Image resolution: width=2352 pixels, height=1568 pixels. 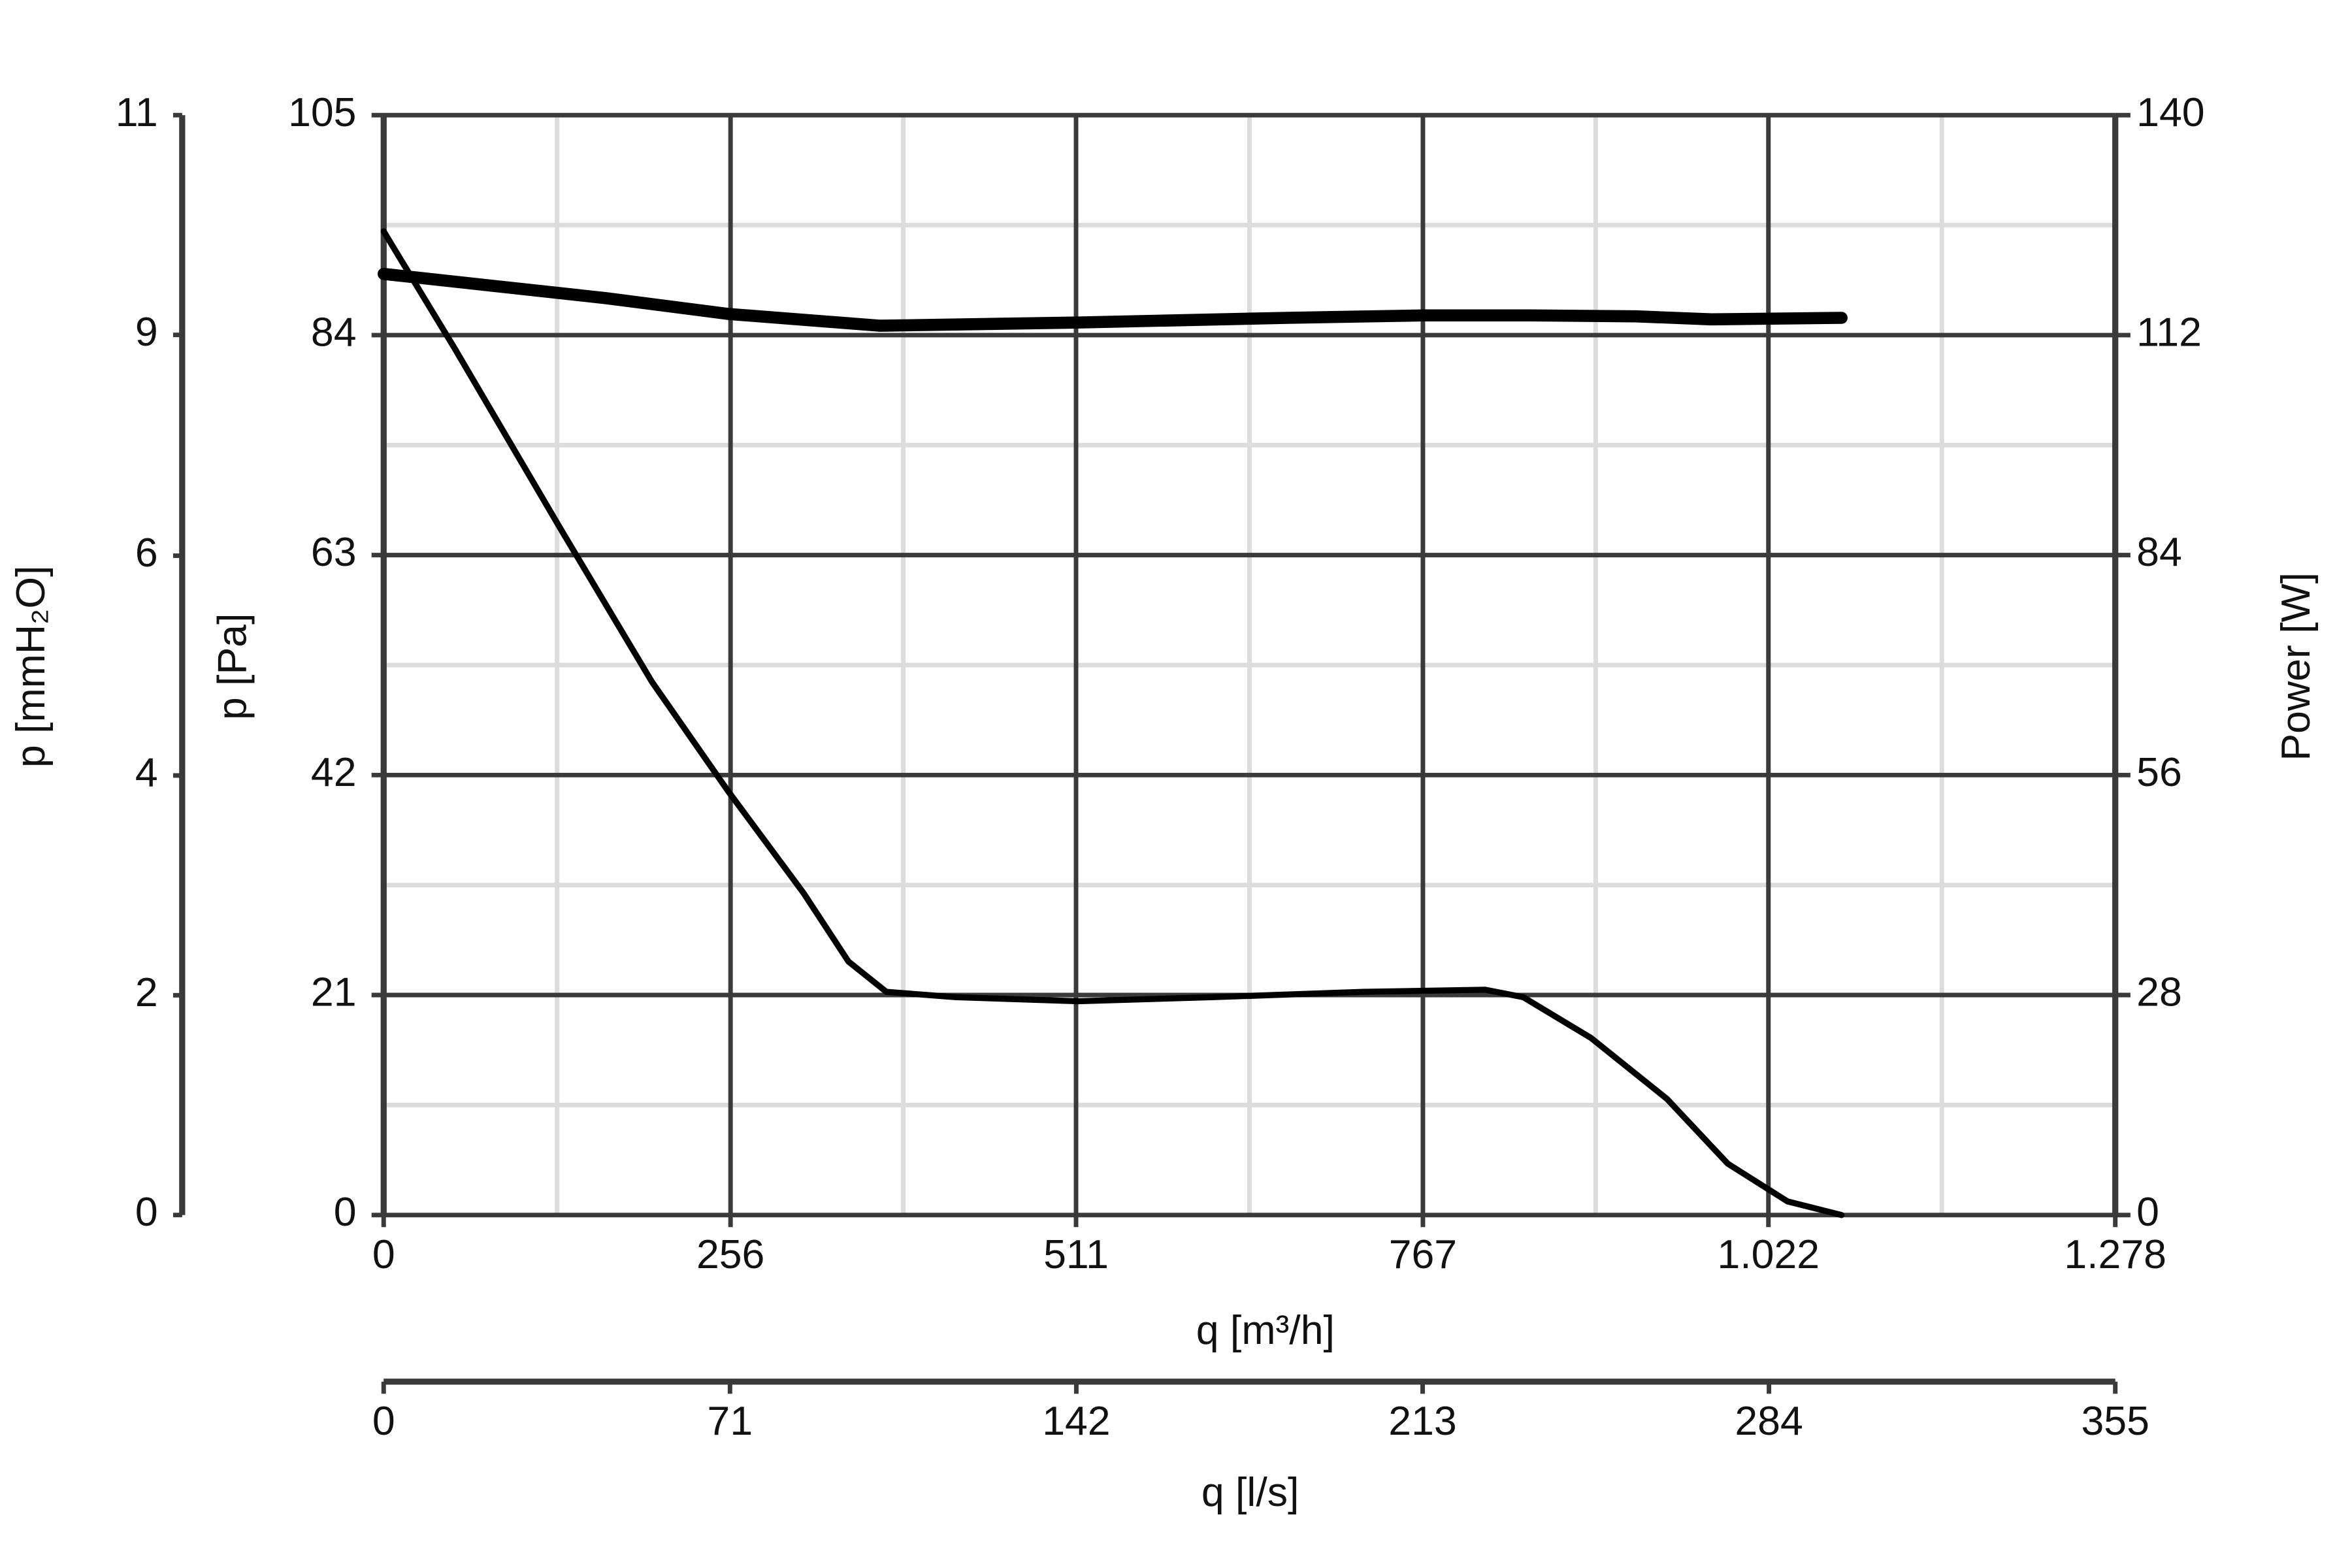 What do you see at coordinates (1422, 1421) in the screenshot?
I see `x2-tick-label: 213` at bounding box center [1422, 1421].